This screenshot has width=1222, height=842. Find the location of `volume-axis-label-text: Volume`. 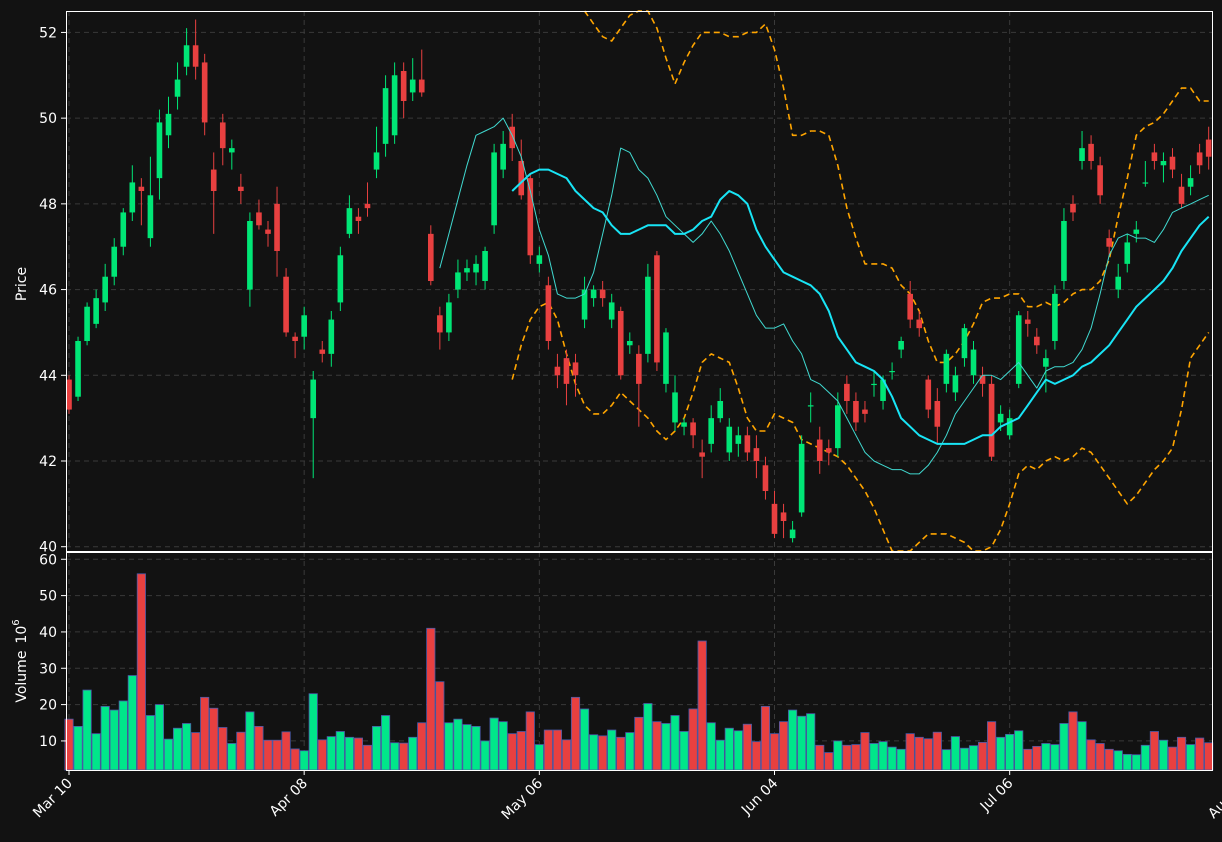

volume-axis-label-text: Volume is located at coordinates (22, 677).